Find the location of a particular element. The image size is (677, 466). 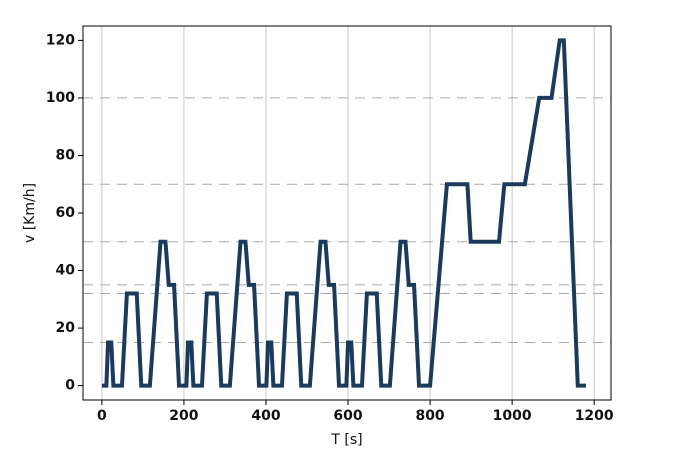

x-tick-label: 600 is located at coordinates (347, 416).